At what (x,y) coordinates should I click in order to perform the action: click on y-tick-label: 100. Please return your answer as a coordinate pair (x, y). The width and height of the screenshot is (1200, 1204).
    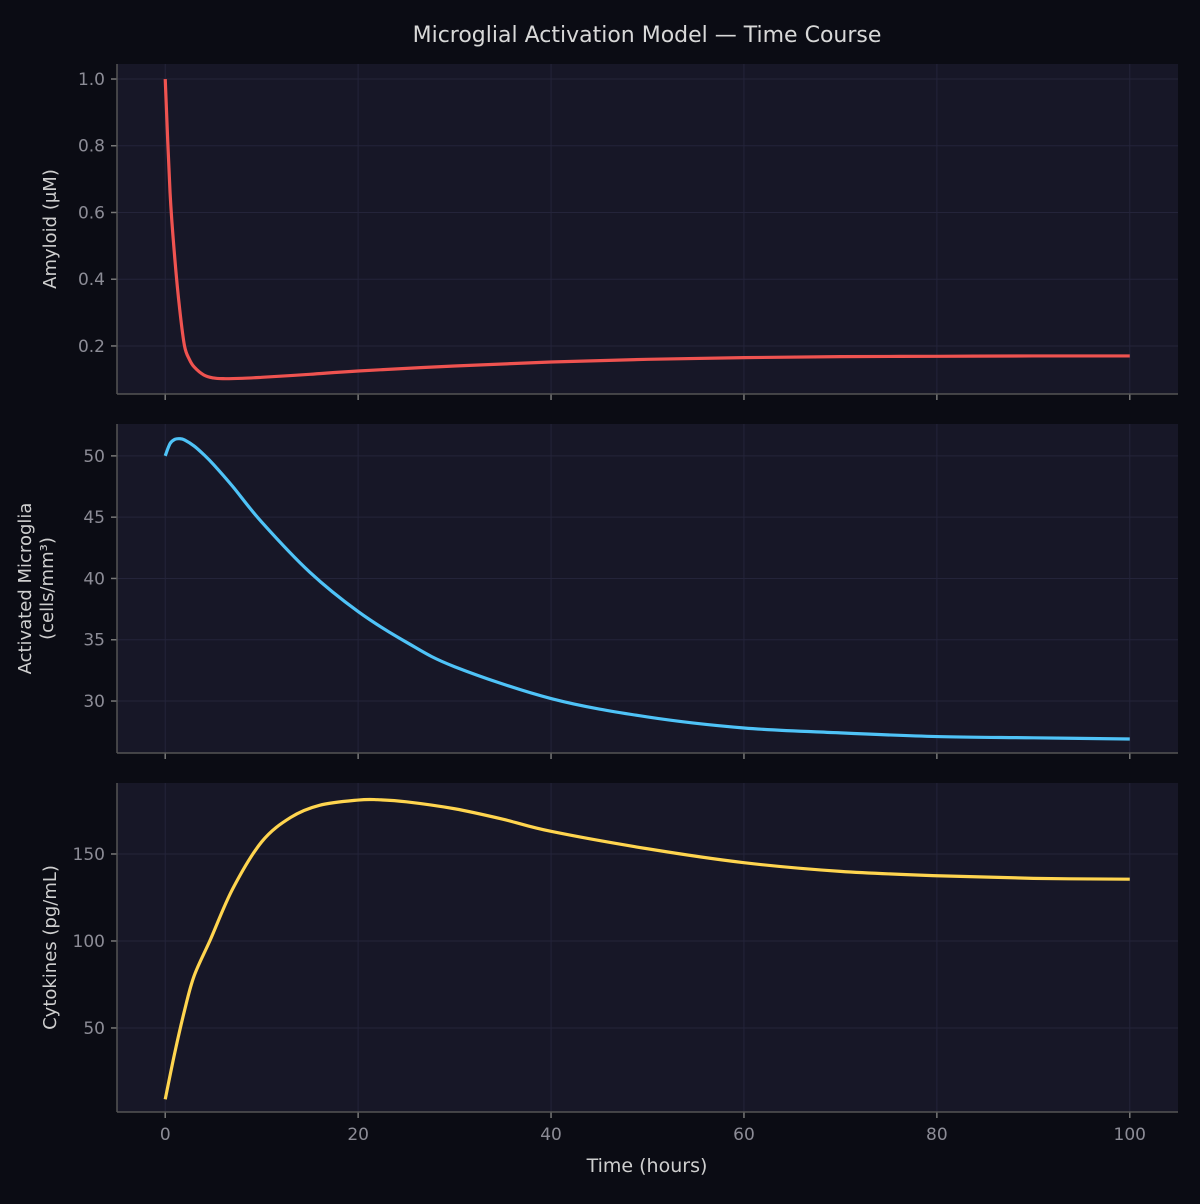
    Looking at the image, I should click on (89, 942).